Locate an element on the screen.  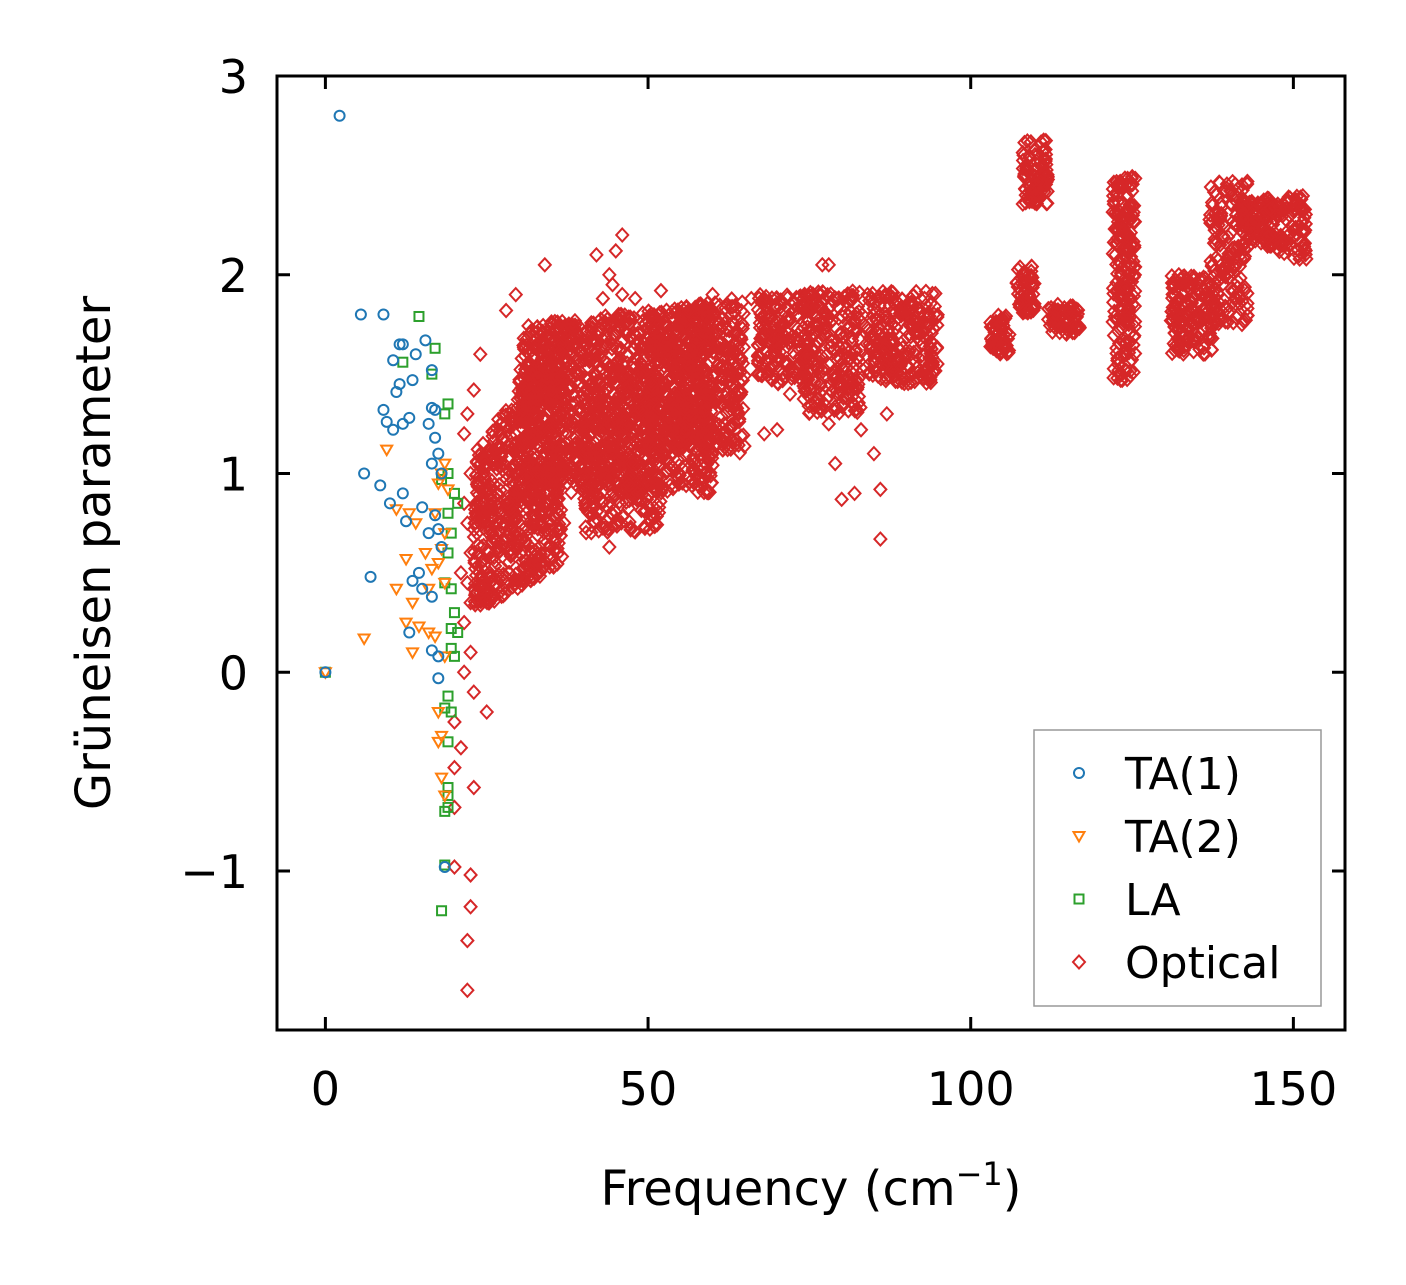
y-tick-label: 3 is located at coordinates (233, 77).